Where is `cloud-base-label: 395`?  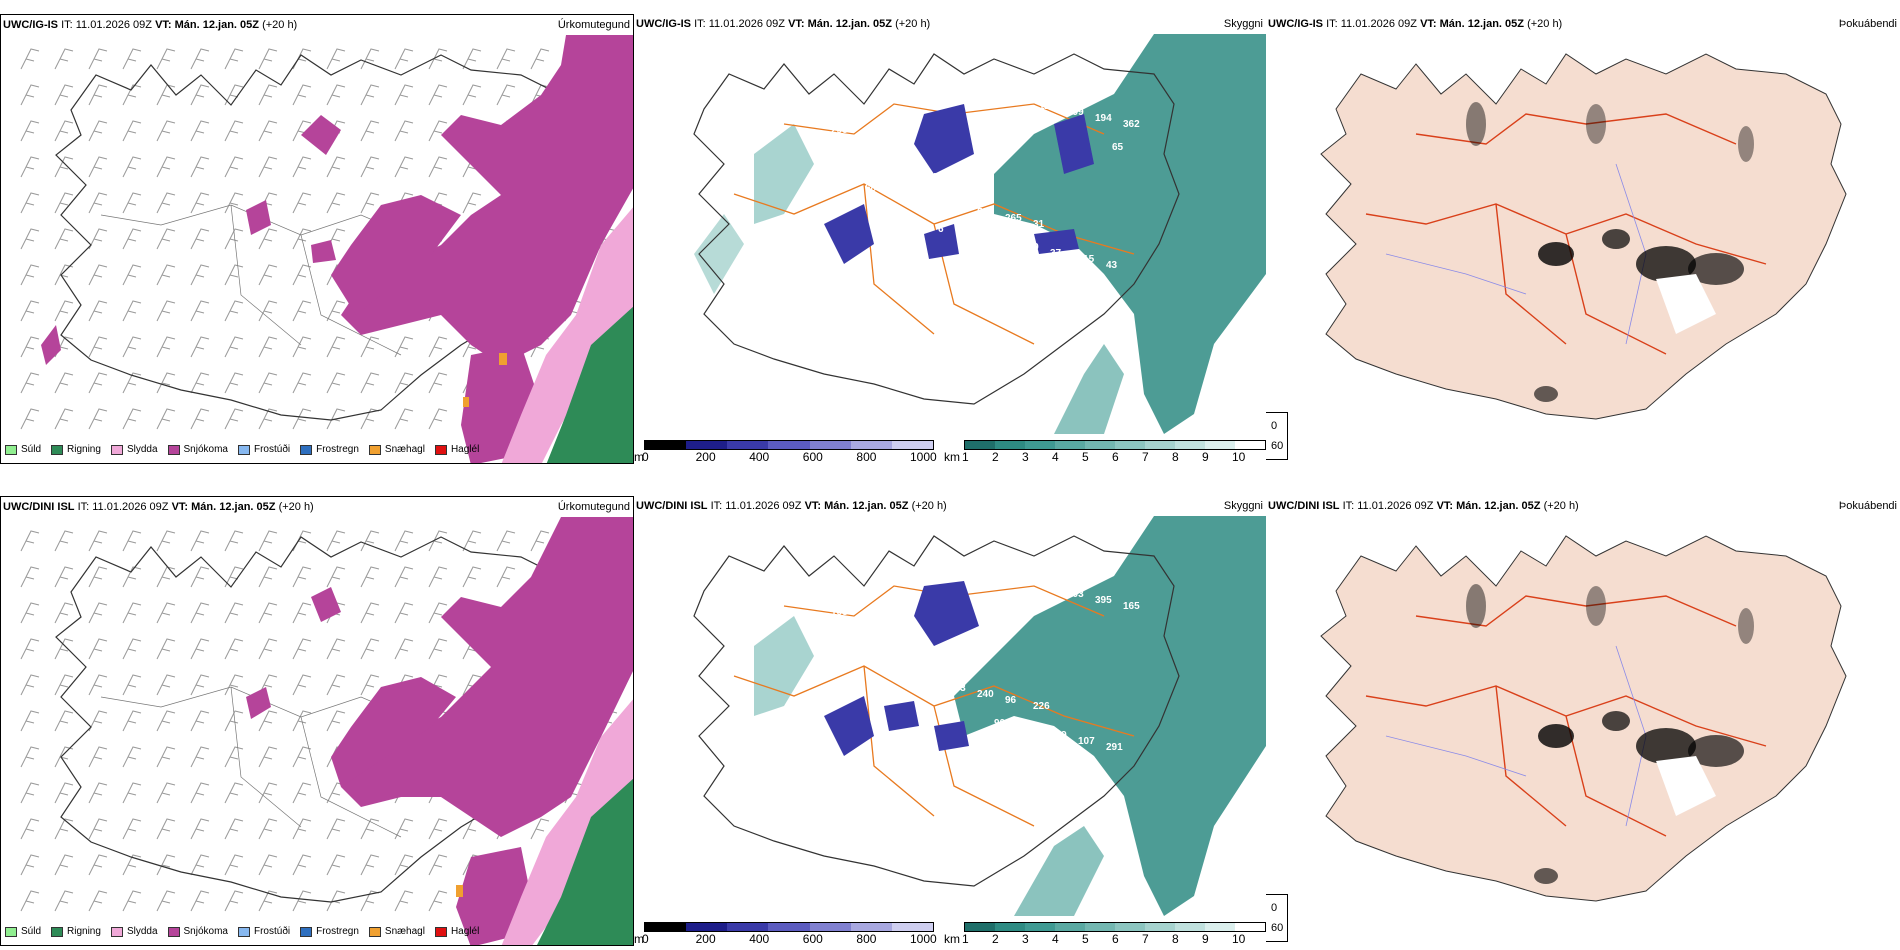
cloud-base-label: 395 is located at coordinates (1103, 600).